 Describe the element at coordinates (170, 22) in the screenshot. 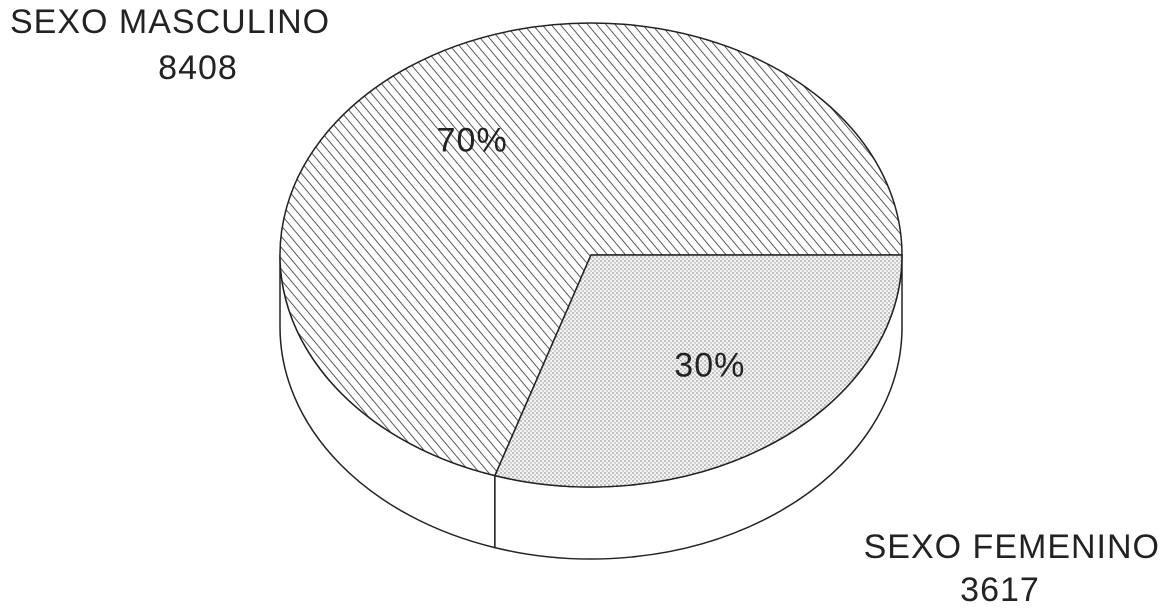

I see `category-label: SEXO MASCULINO` at that location.